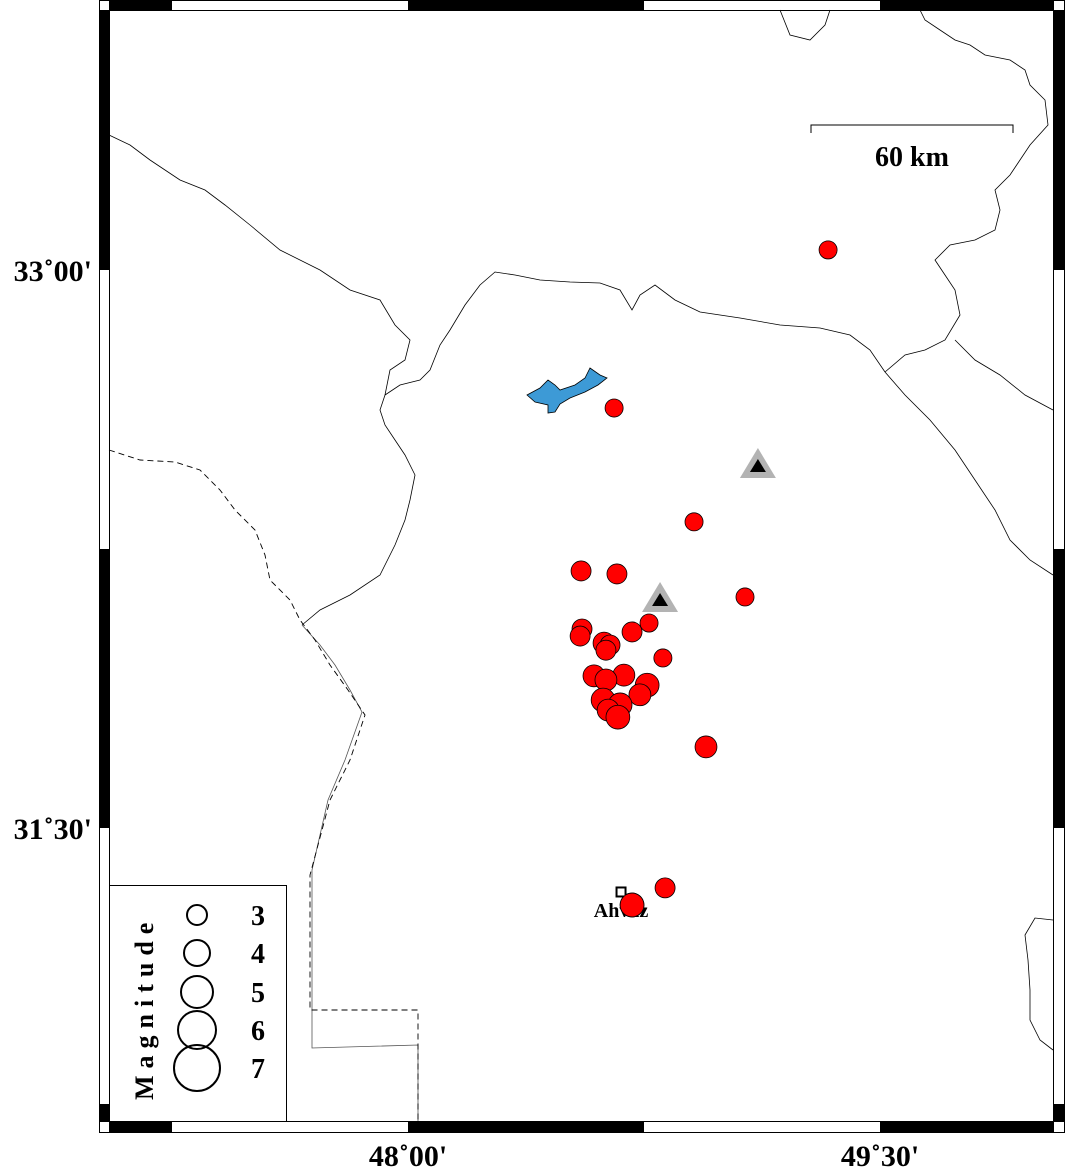 Image resolution: width=1066 pixels, height=1176 pixels. Describe the element at coordinates (144, 1008) in the screenshot. I see `legend-title: Magnitude` at that location.